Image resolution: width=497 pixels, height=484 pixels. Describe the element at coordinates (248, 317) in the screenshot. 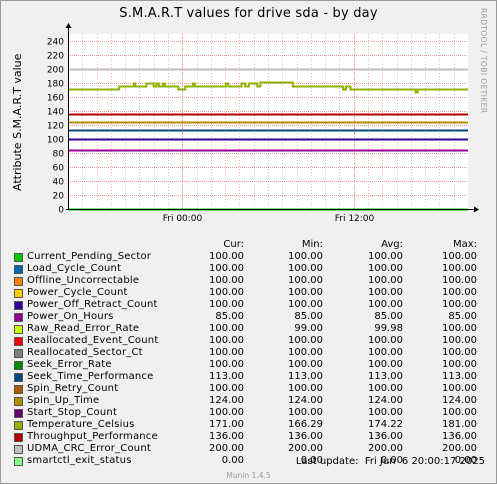

I see `legend-row: Power_On_Hours 85.00 85.00 85.00 85.00` at that location.